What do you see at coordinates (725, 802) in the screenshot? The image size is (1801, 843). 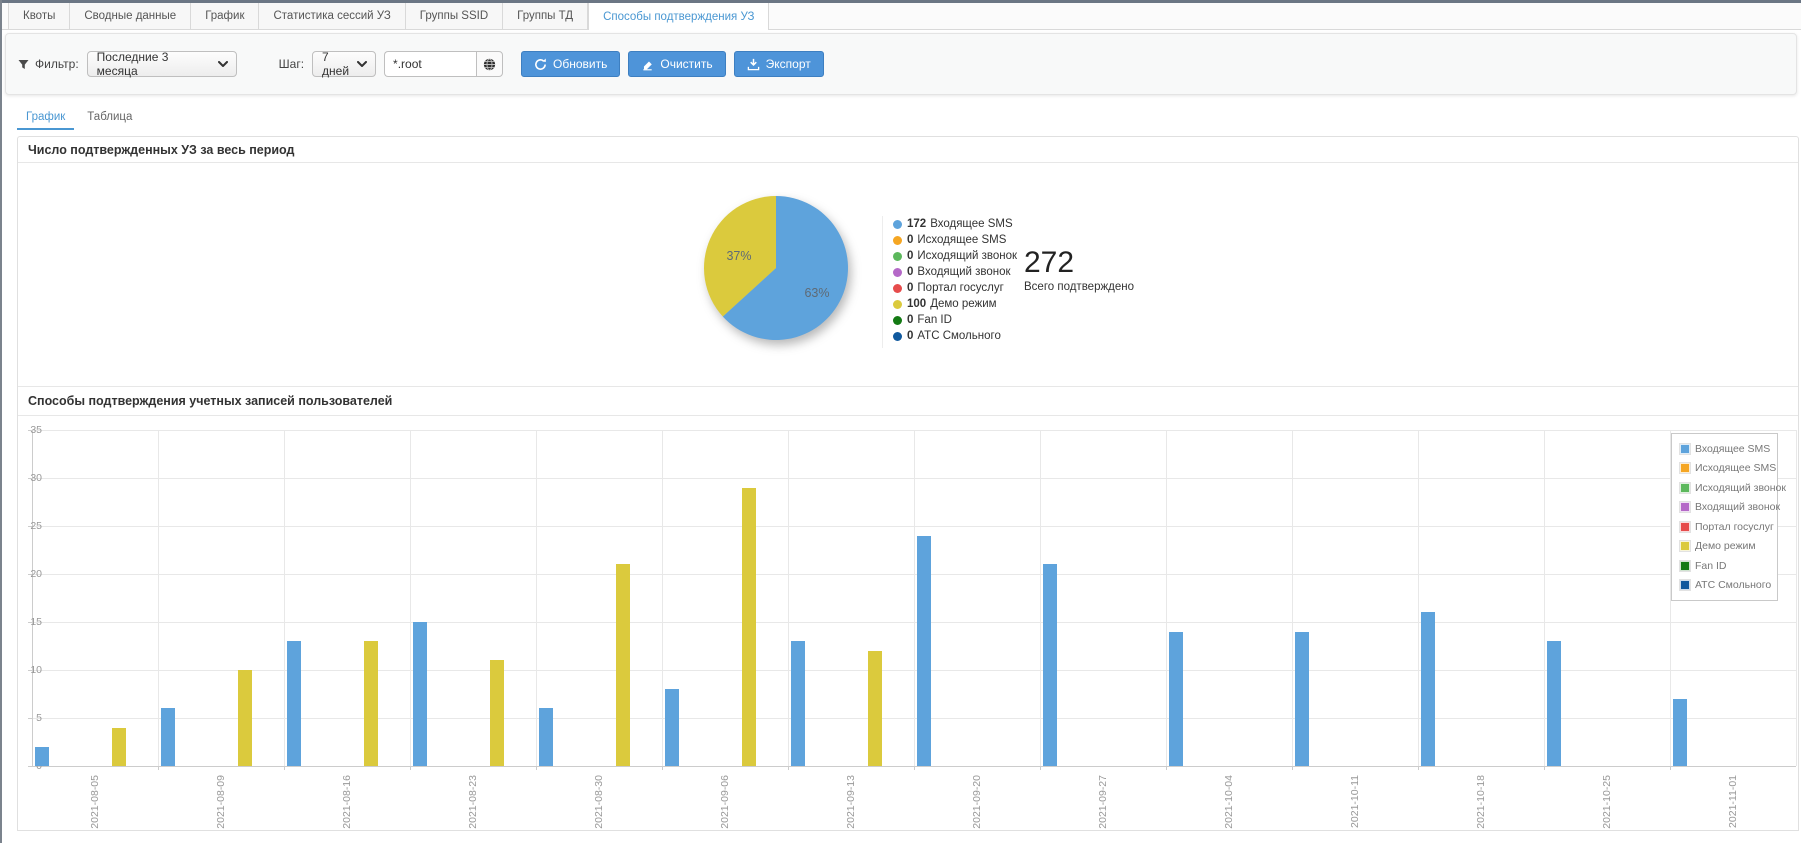 I see `x-axis-date: 2021-09-06` at bounding box center [725, 802].